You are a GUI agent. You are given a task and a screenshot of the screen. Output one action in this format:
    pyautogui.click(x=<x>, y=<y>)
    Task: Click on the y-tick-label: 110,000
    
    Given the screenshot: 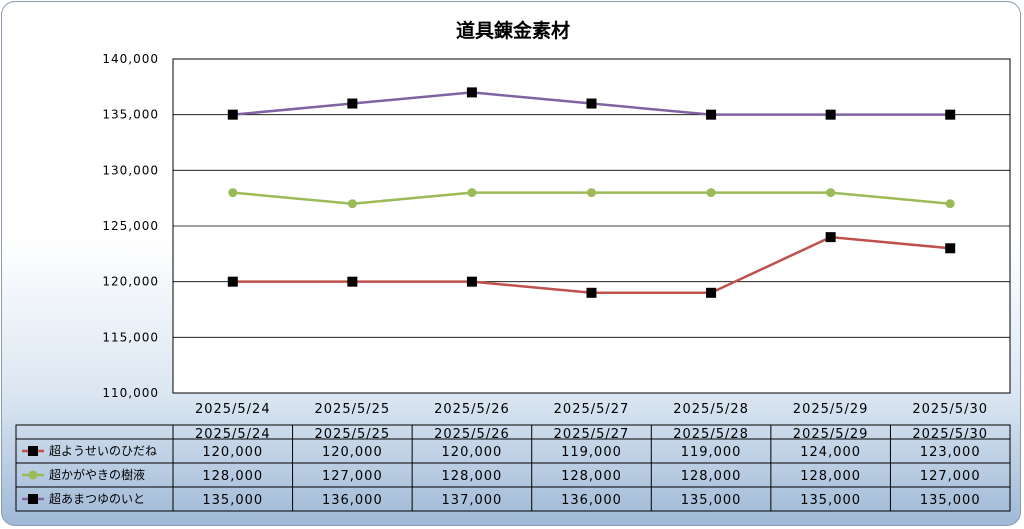 What is the action you would take?
    pyautogui.click(x=130, y=393)
    